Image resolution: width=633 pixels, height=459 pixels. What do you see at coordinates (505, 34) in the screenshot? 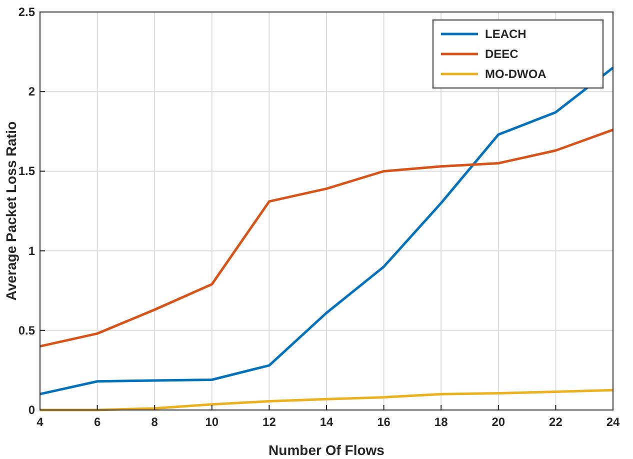
I see `legend-label: LEACH` at bounding box center [505, 34].